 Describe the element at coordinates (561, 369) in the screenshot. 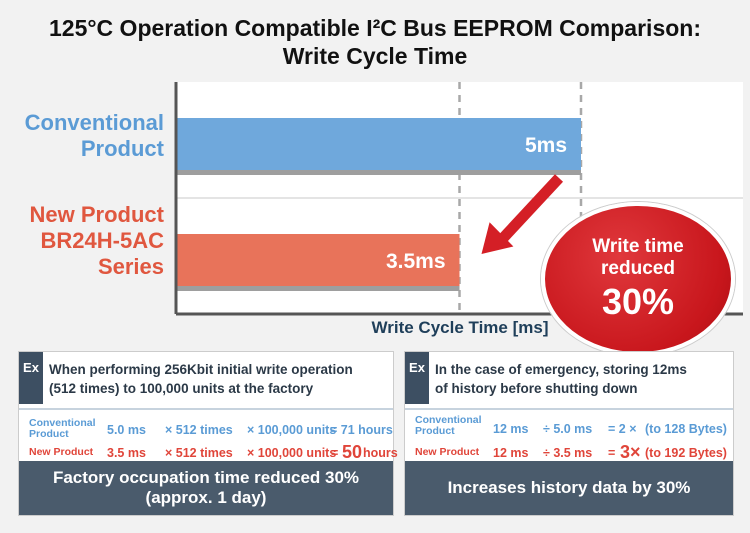

I see `panel-description-line1: In the case of emergency, storing 12ms` at that location.